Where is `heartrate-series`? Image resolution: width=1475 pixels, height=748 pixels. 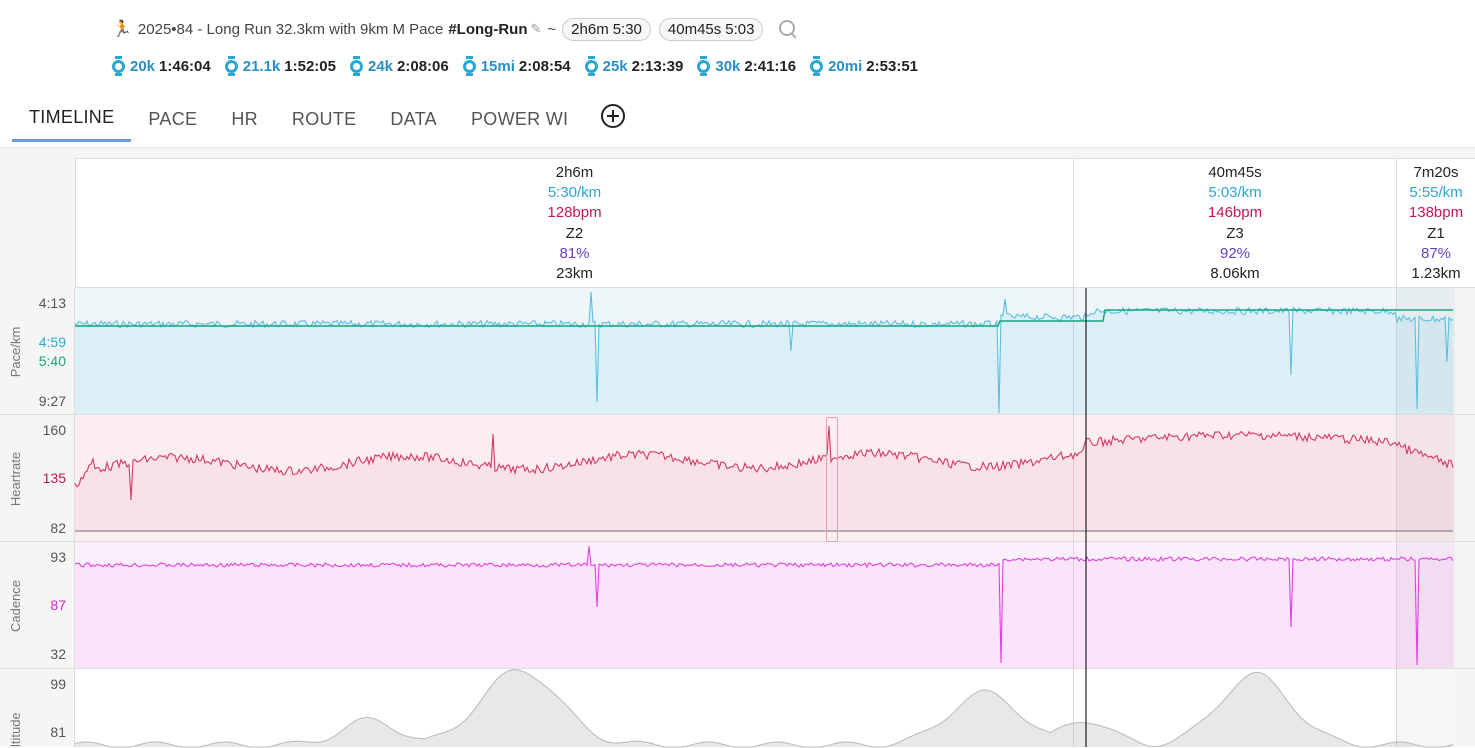
heartrate-series is located at coordinates (764, 478).